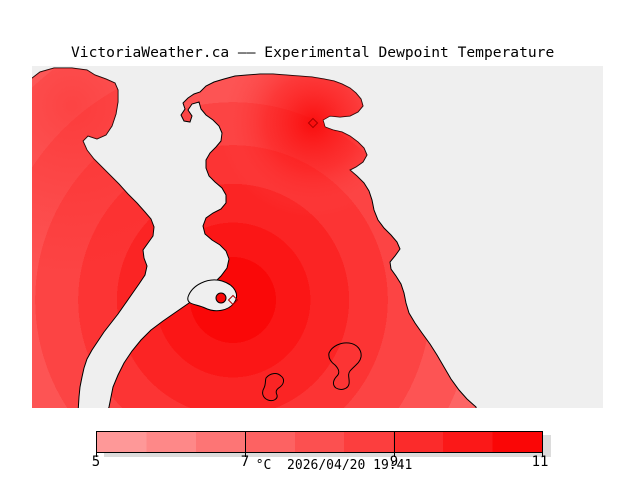 The width and height of the screenshot is (640, 480). What do you see at coordinates (245, 462) in the screenshot?
I see `colorbar-tick-label-7: 7` at bounding box center [245, 462].